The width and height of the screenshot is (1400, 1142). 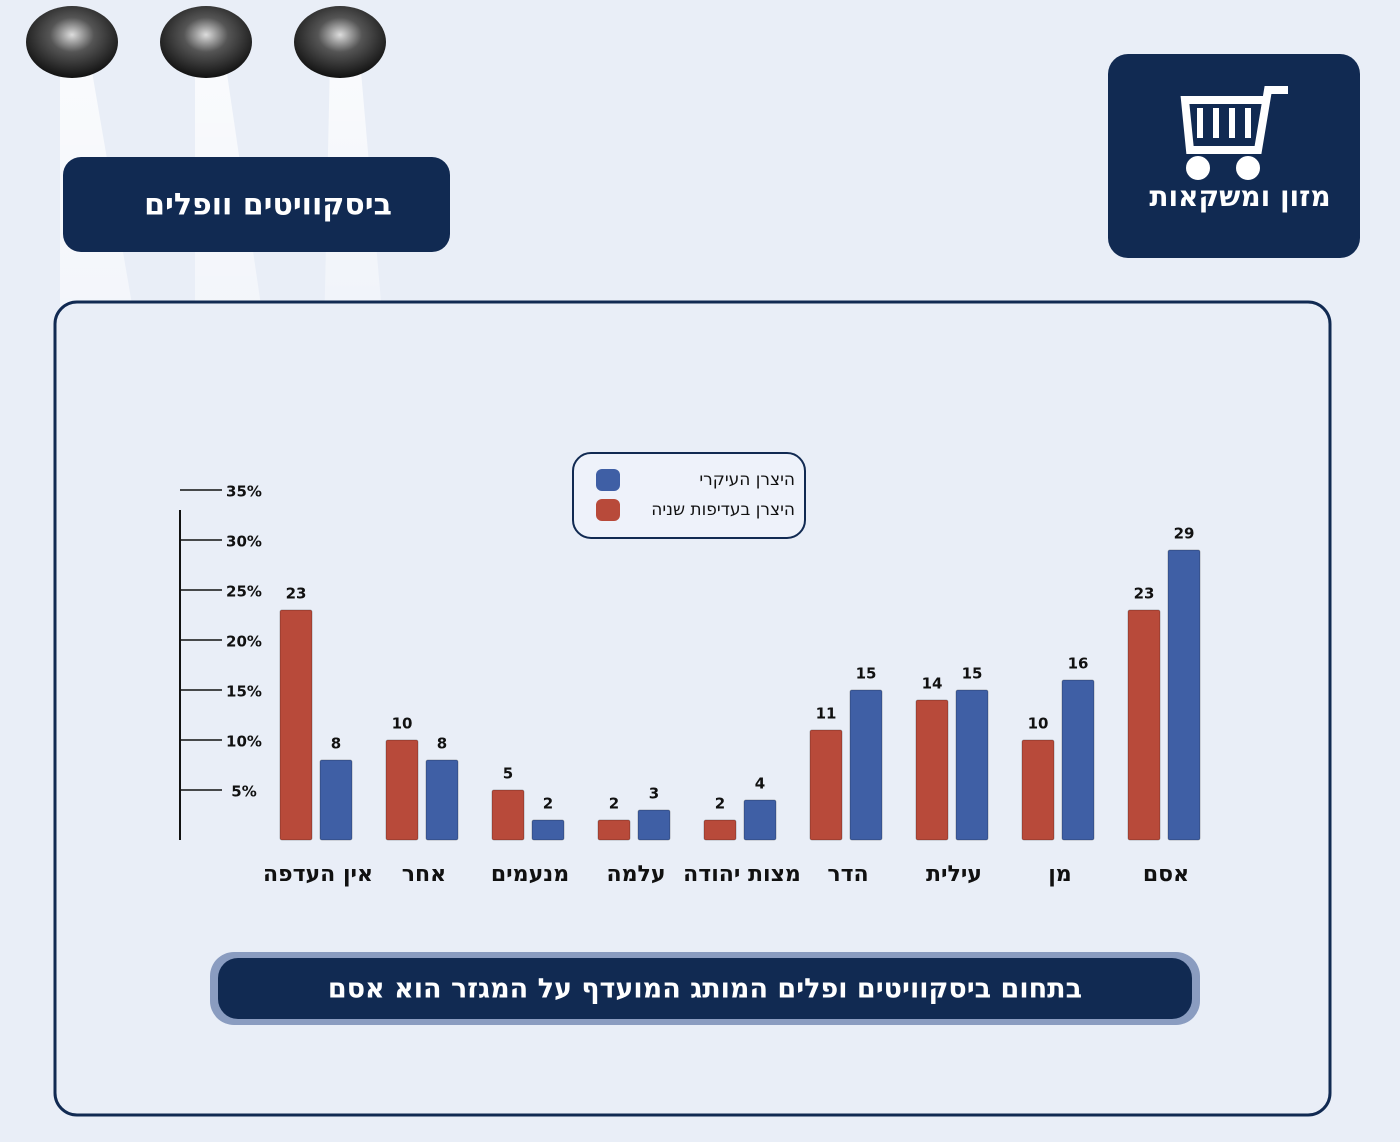 I want to click on y-tick-label: 20%, so click(x=244, y=642).